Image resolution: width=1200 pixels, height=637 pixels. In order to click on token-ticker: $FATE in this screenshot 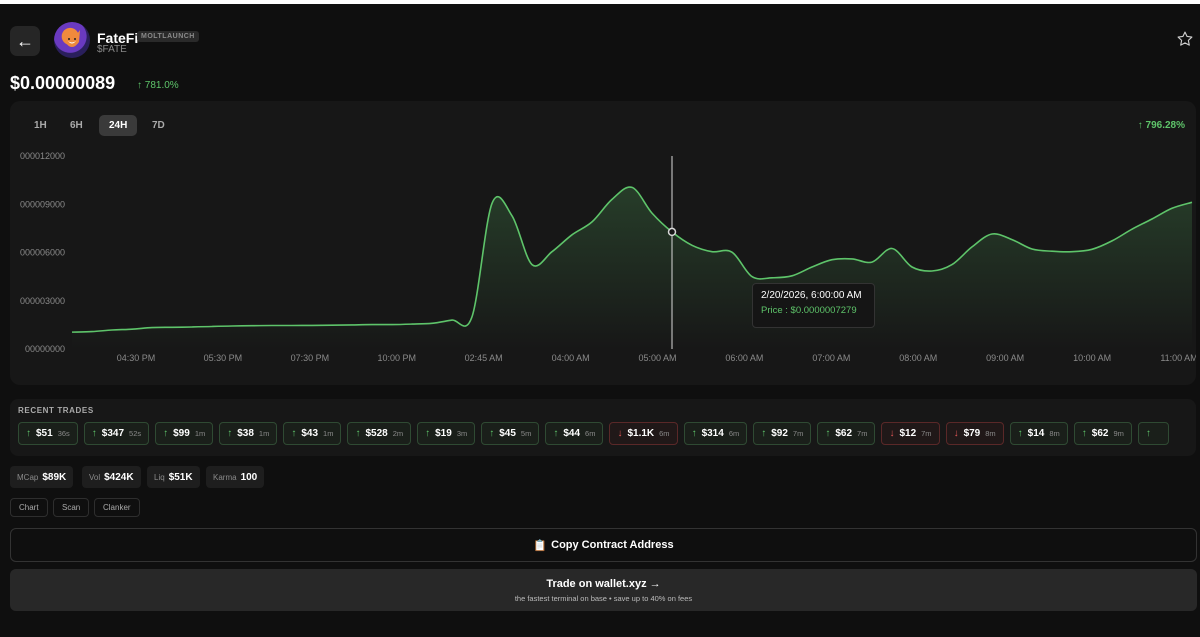, I will do `click(112, 49)`.